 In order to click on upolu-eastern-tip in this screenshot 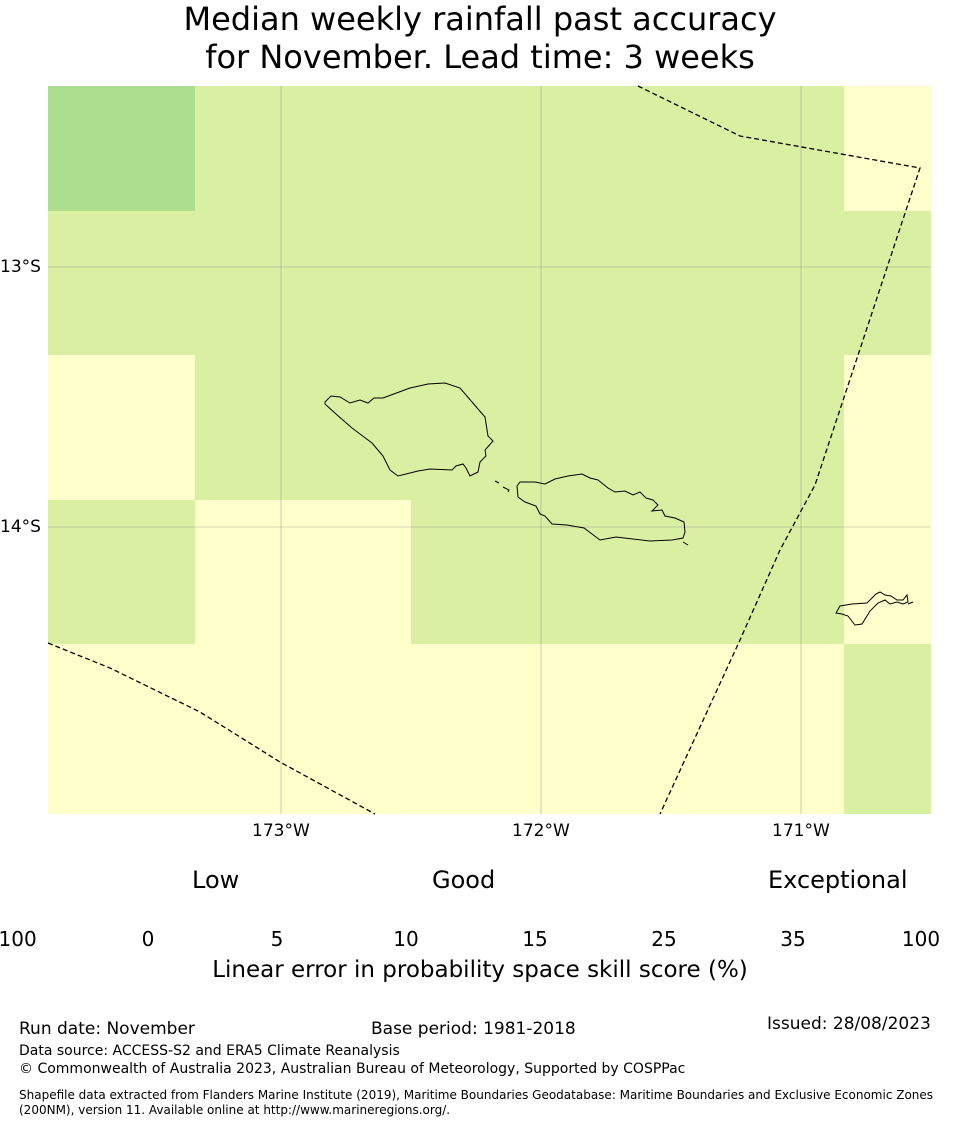, I will do `click(685, 543)`.